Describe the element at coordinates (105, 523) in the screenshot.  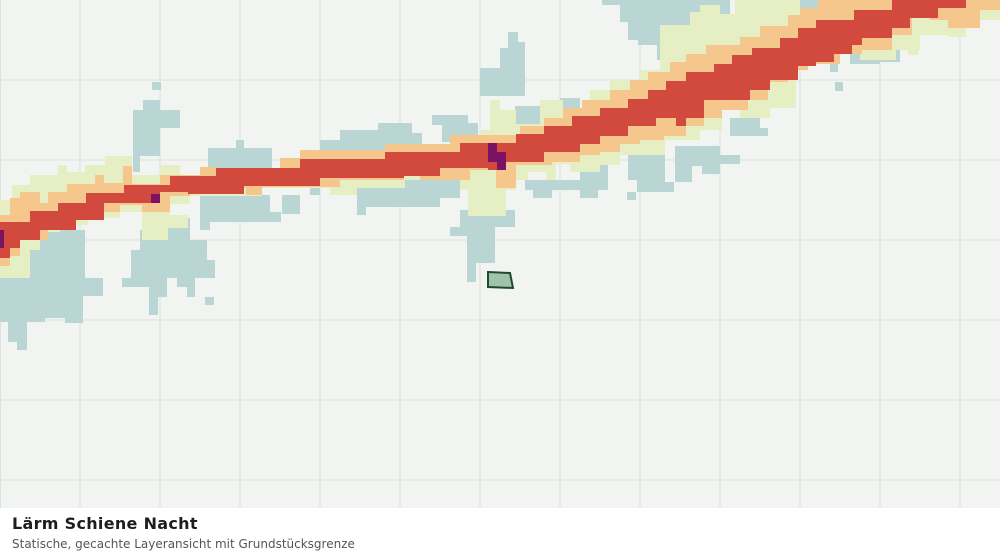
I see `map-title: Lärm Schiene Nacht` at that location.